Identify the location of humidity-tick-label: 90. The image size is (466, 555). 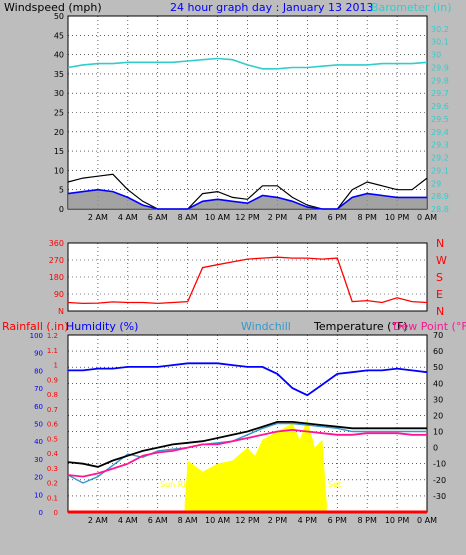
(38, 354).